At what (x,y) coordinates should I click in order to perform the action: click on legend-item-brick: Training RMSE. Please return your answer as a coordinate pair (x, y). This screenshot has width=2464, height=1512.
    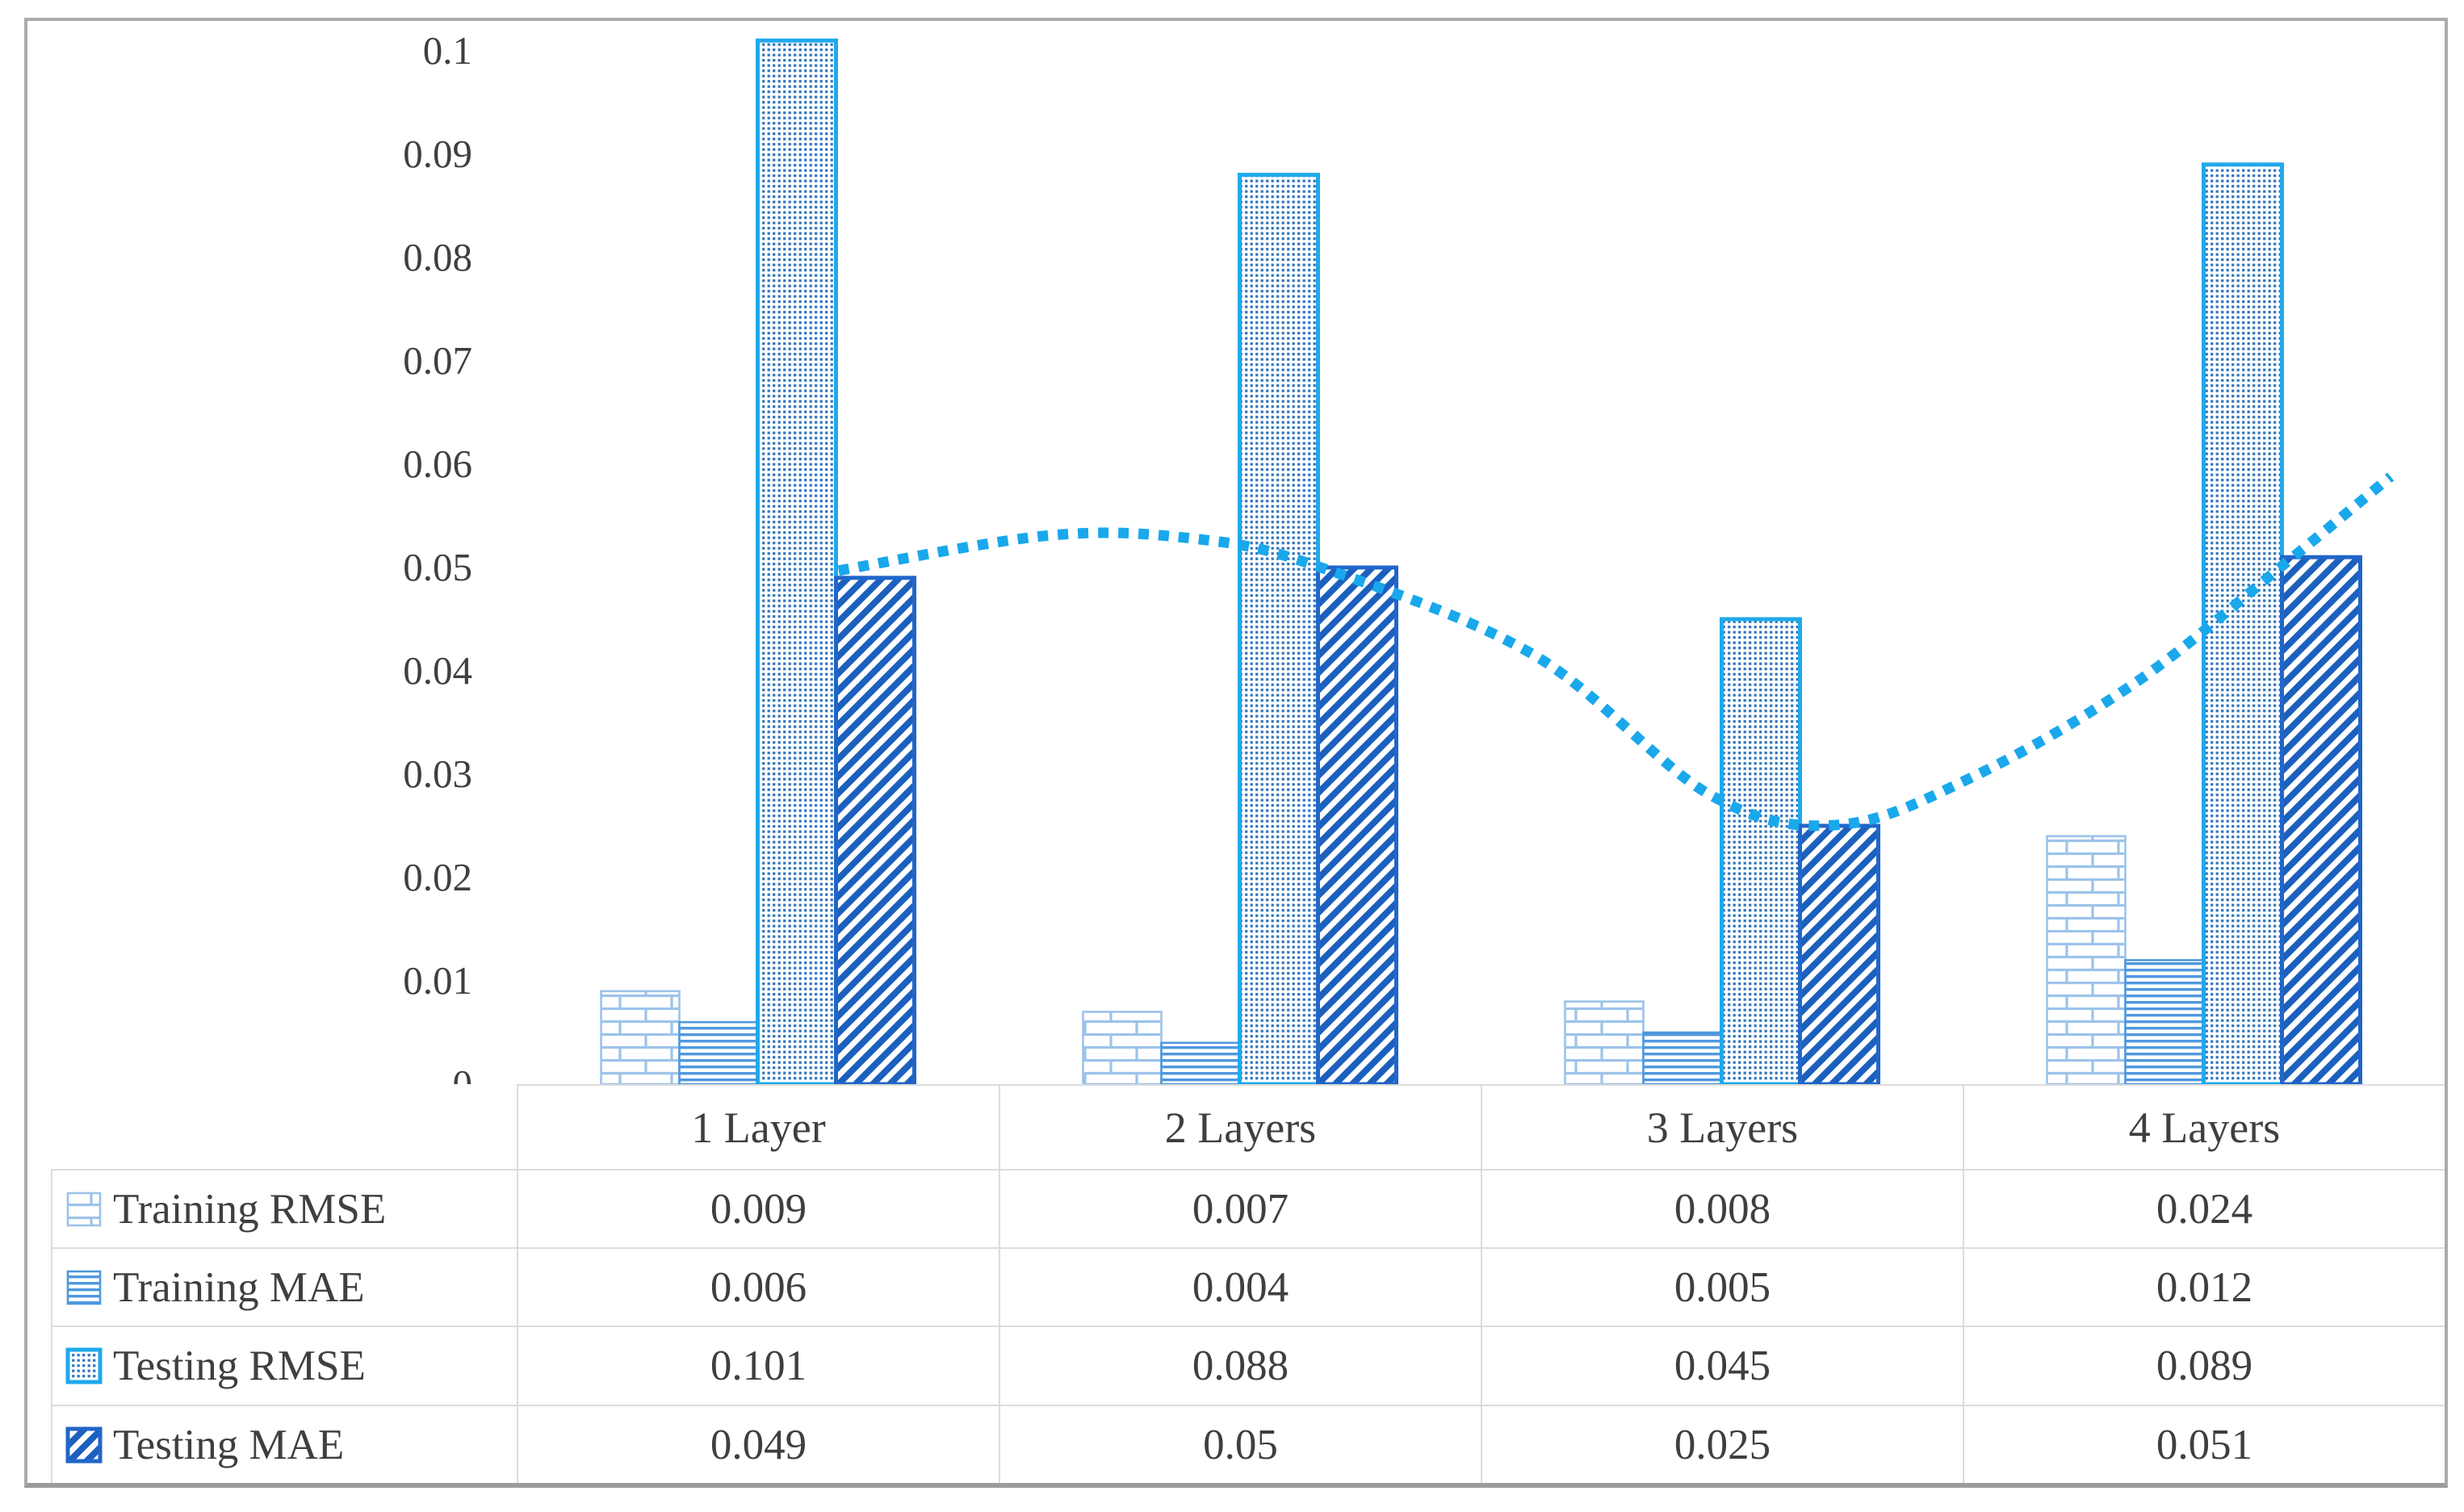
    Looking at the image, I should click on (284, 1208).